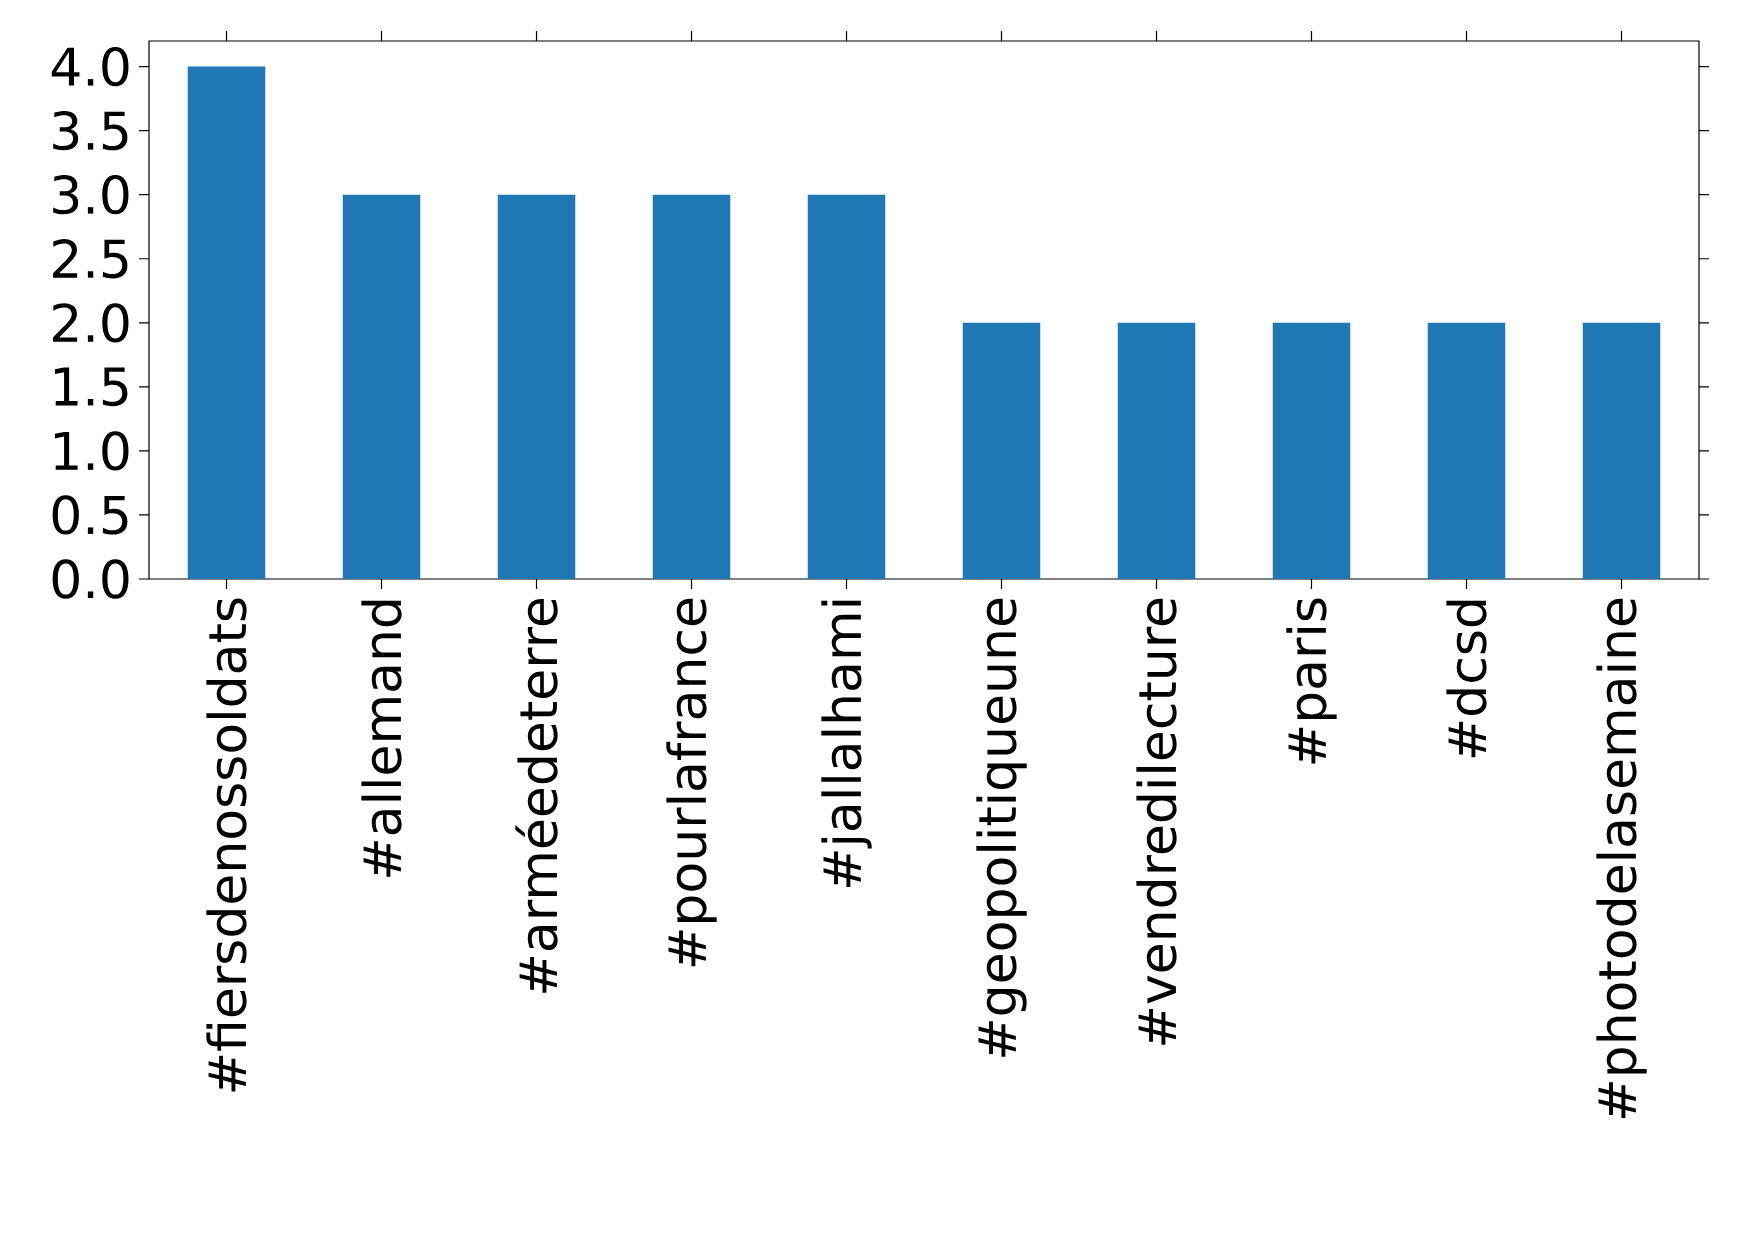 This screenshot has width=1739, height=1260. What do you see at coordinates (1001, 827) in the screenshot?
I see `x-tick-label: #geopolitiqueune` at bounding box center [1001, 827].